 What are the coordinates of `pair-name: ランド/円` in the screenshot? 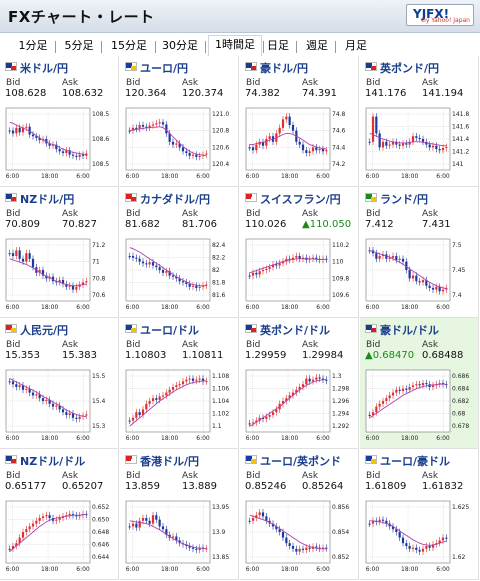 It's located at (404, 199).